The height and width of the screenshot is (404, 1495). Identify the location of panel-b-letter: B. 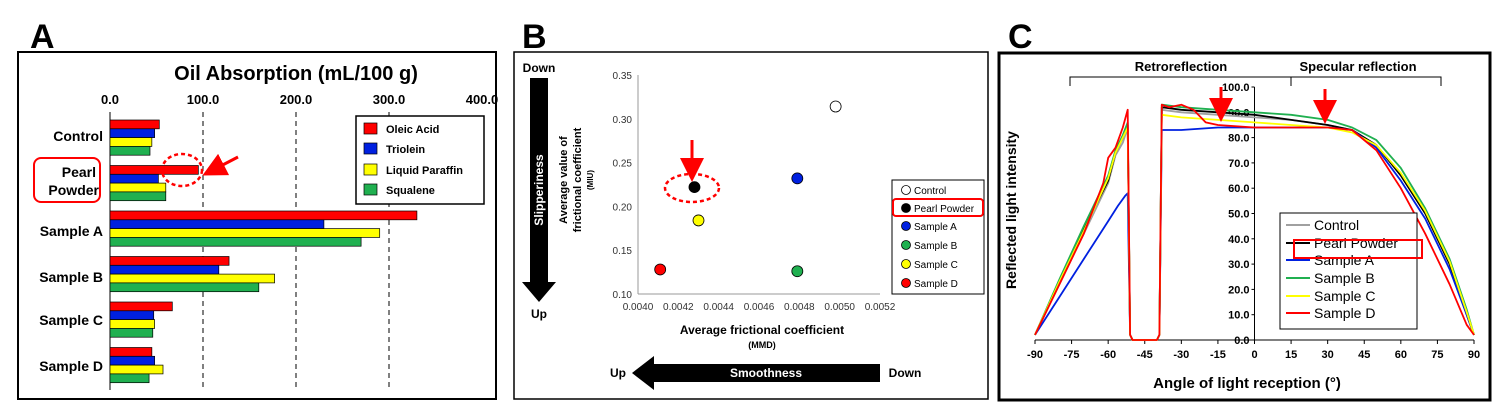
(534, 37).